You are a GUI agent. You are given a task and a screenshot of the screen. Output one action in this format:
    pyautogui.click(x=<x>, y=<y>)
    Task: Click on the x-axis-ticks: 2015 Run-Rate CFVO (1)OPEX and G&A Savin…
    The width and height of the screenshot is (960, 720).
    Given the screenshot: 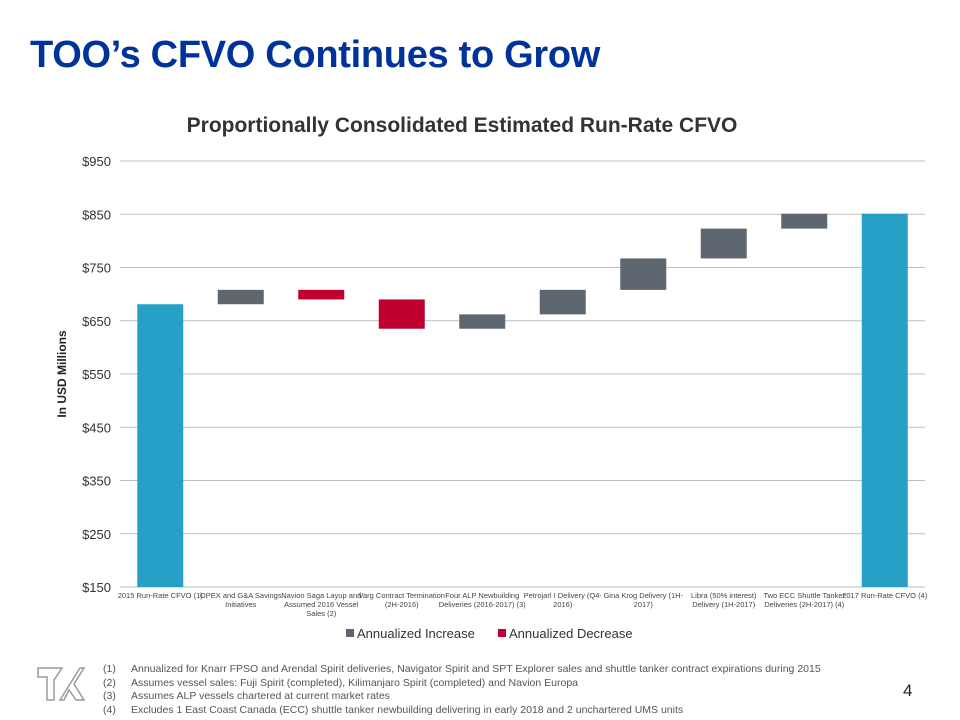 What is the action you would take?
    pyautogui.click(x=523, y=604)
    